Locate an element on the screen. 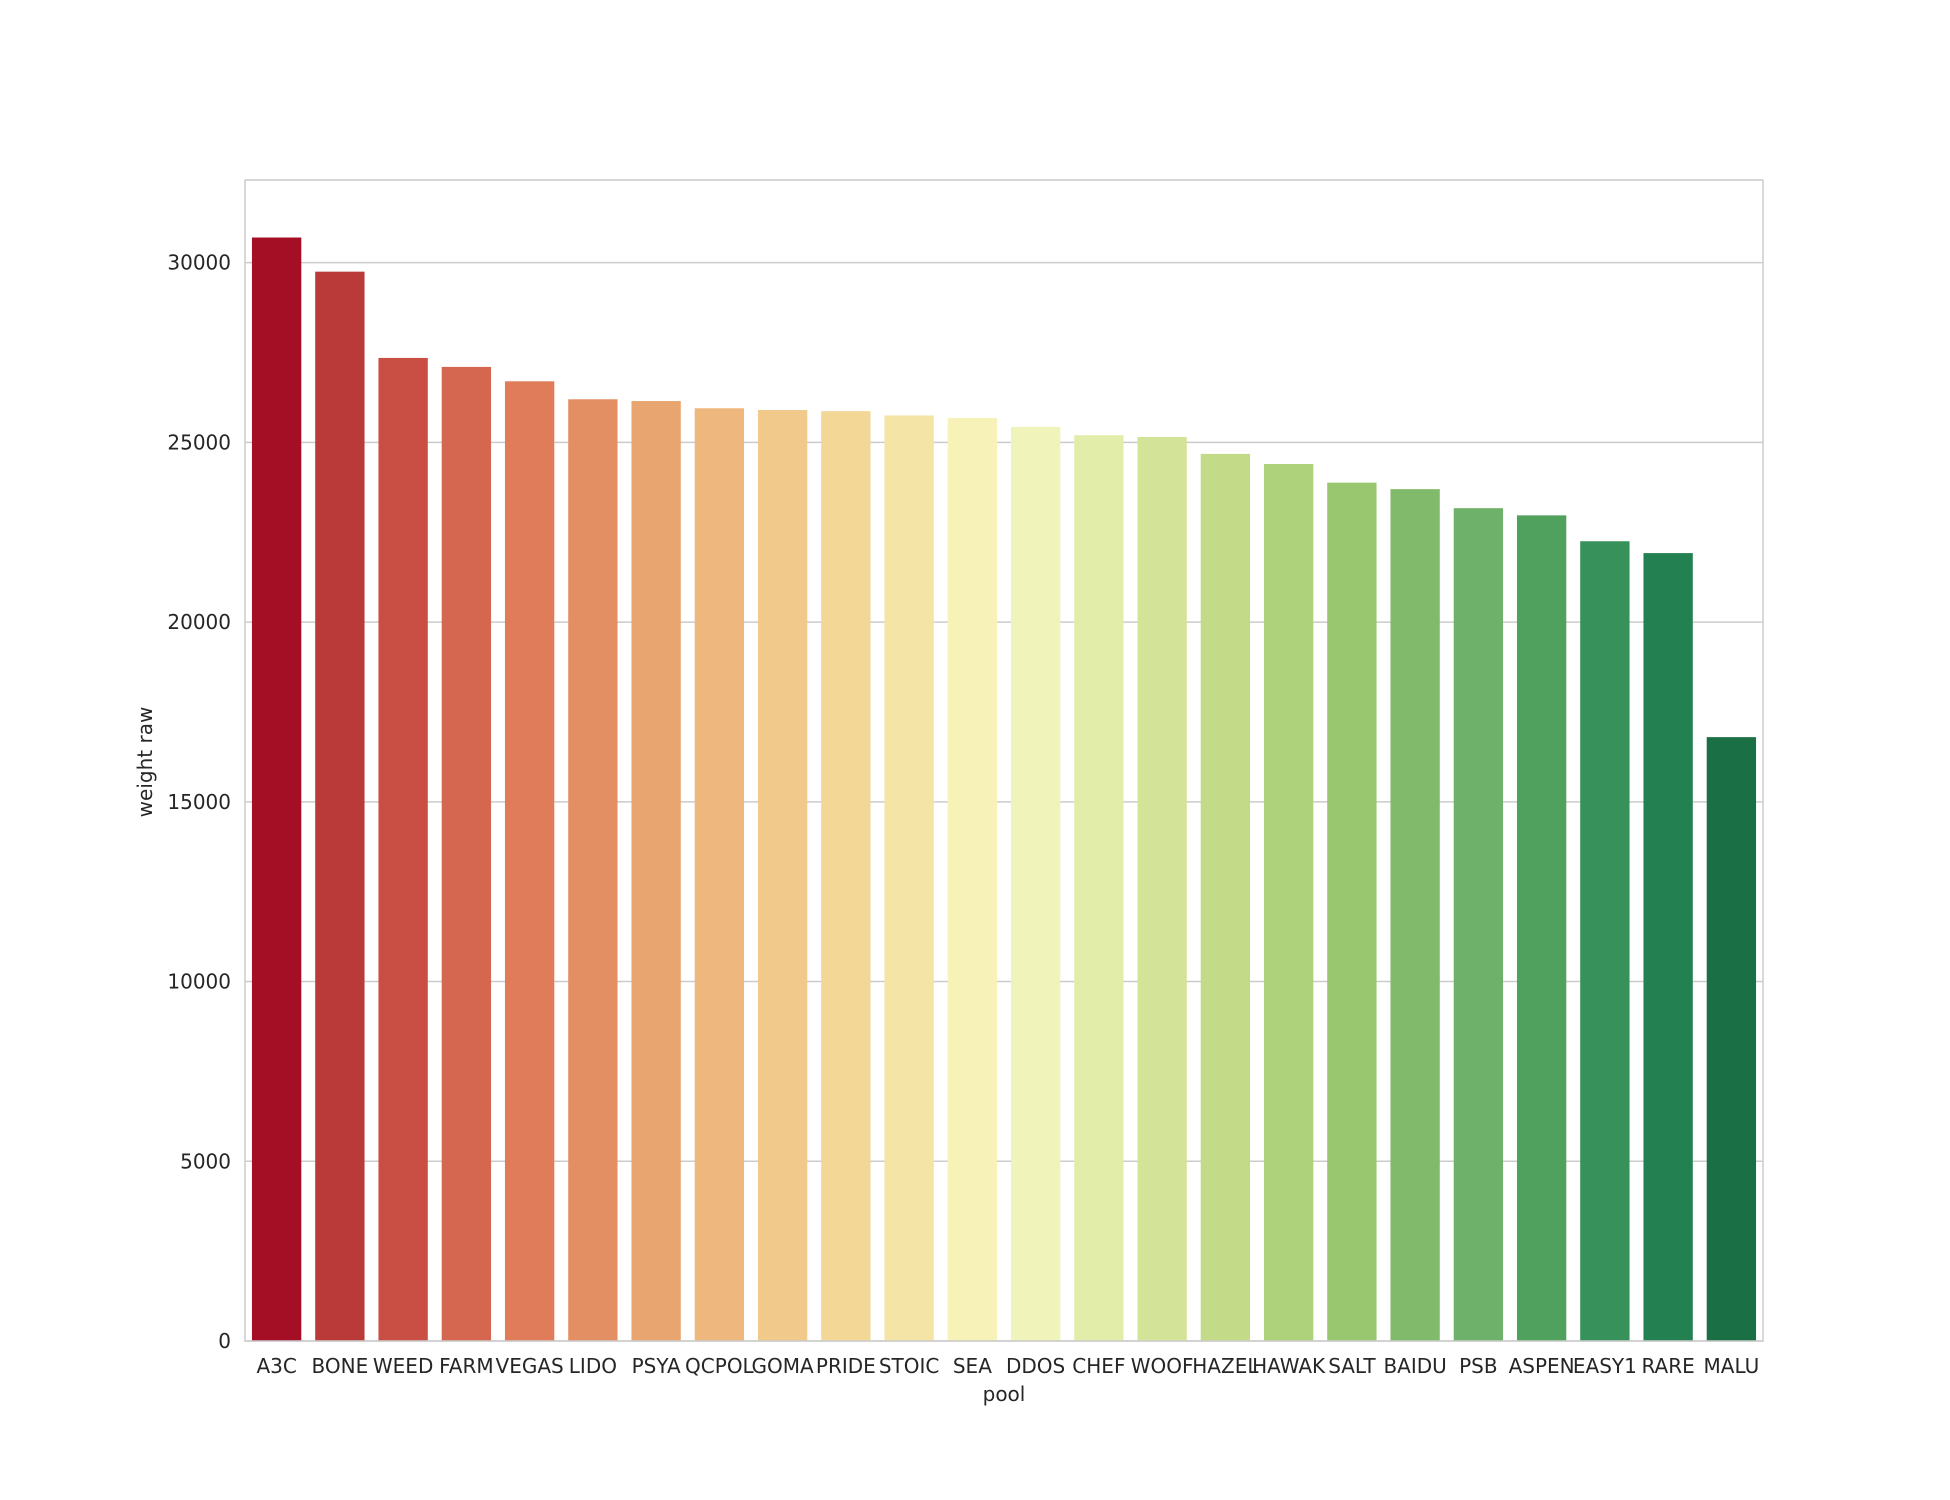 The width and height of the screenshot is (1950, 1500). y-tick-label: 5000 is located at coordinates (205, 1161).